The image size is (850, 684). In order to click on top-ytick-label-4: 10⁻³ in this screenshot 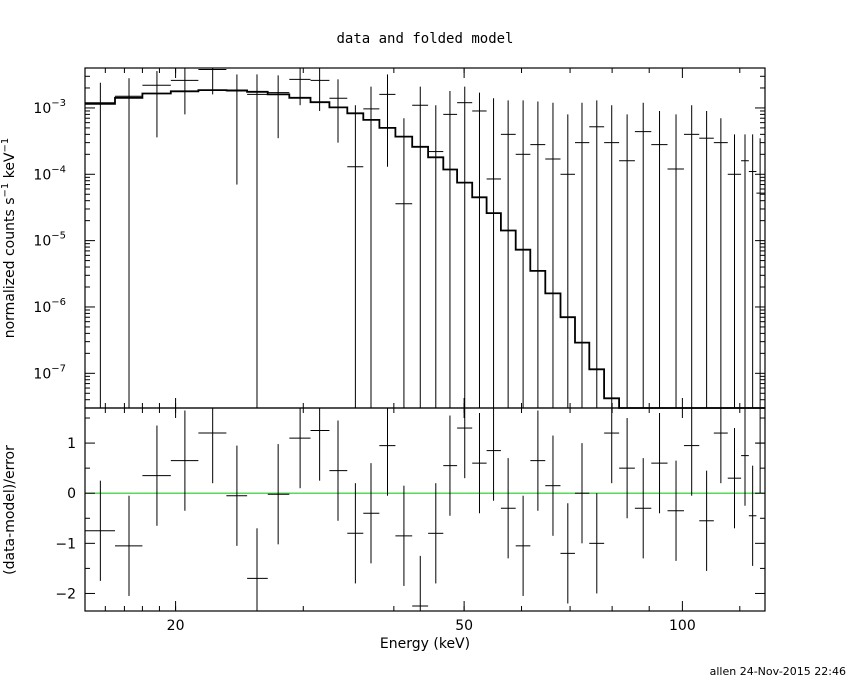, I will do `click(49, 107)`.